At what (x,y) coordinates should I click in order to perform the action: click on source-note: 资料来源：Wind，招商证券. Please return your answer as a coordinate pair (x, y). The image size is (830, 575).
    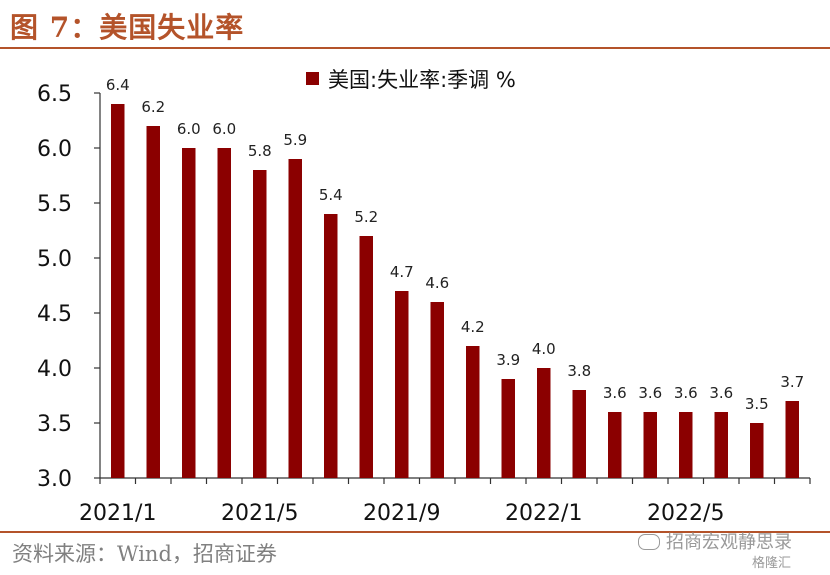
    Looking at the image, I should click on (144, 554).